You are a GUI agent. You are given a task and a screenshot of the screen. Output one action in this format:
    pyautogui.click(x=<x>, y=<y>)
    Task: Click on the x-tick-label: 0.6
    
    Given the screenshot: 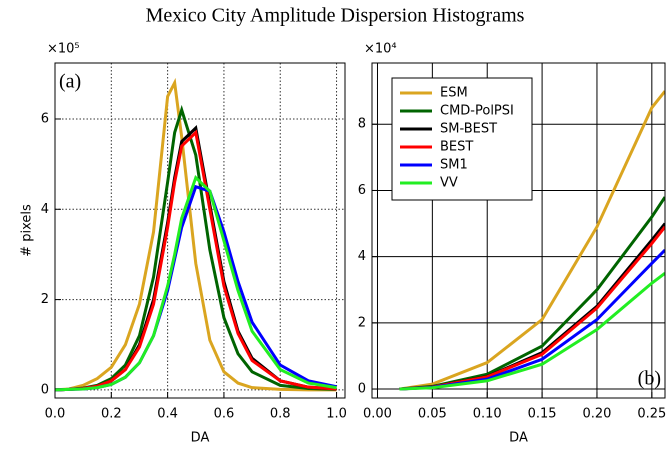 What is the action you would take?
    pyautogui.click(x=224, y=414)
    